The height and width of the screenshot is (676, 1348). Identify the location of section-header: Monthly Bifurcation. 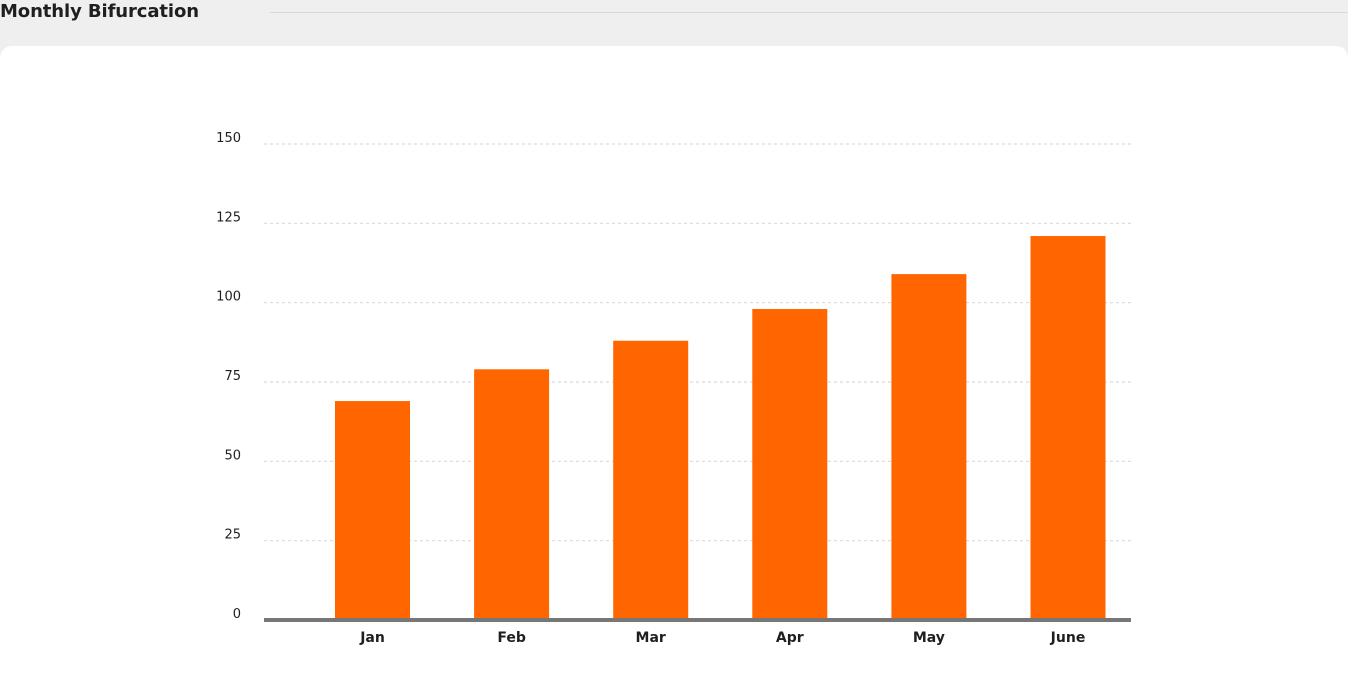
(674, 15).